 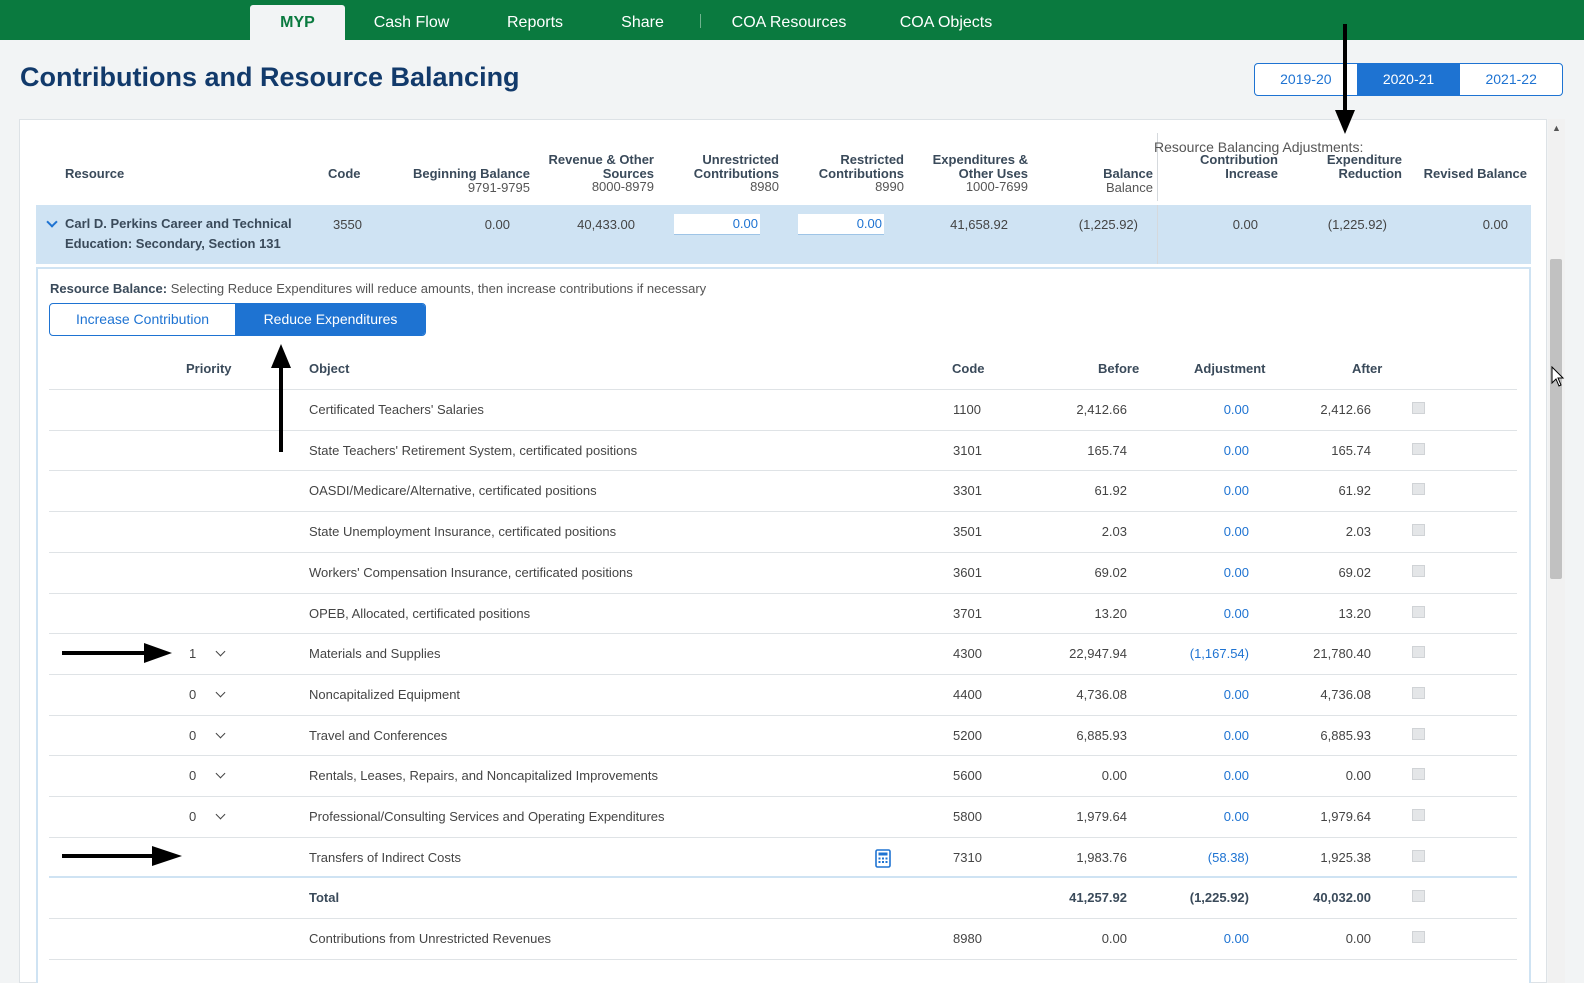 What do you see at coordinates (1345, 735) in the screenshot?
I see `after-value: 6,885.93` at bounding box center [1345, 735].